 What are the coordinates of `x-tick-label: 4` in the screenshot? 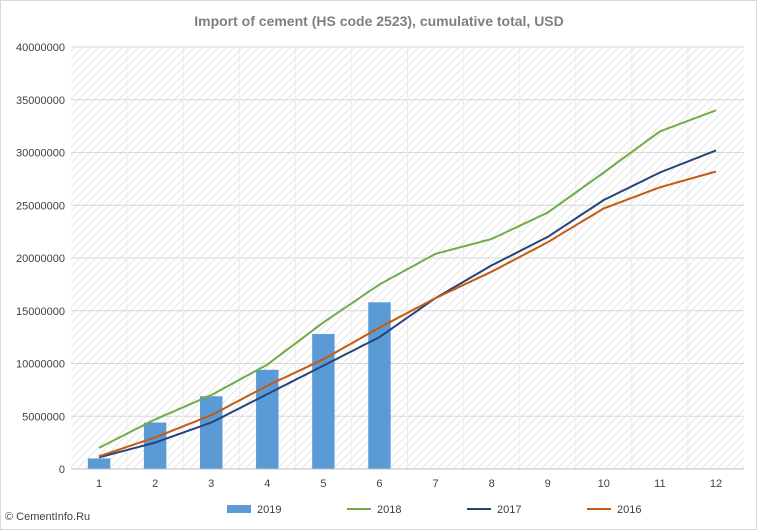 It's located at (267, 484).